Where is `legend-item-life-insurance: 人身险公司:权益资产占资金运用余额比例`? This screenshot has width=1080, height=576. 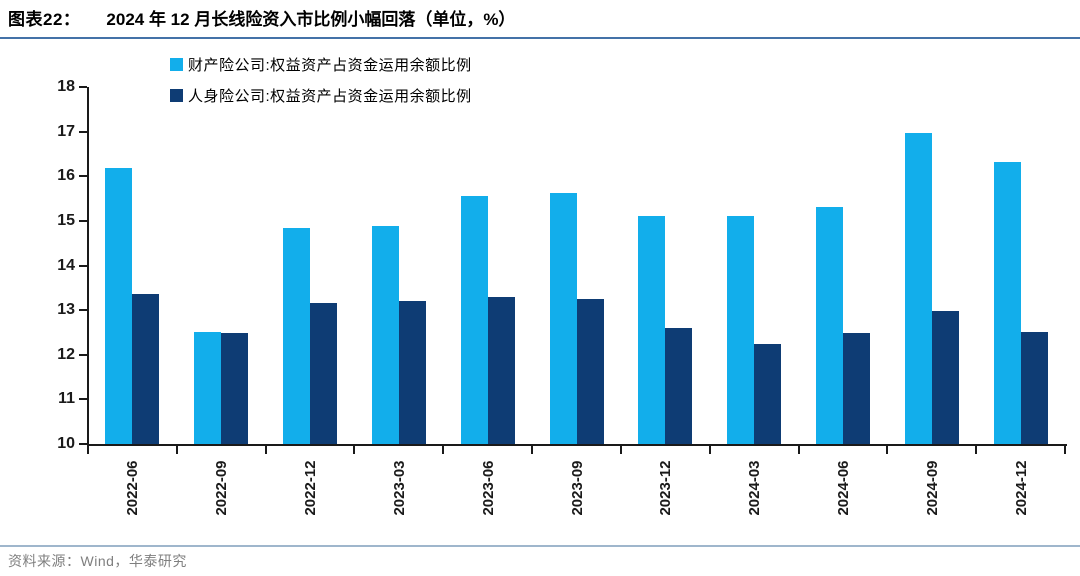
legend-item-life-insurance: 人身险公司:权益资产占资金运用余额比例 is located at coordinates (321, 95).